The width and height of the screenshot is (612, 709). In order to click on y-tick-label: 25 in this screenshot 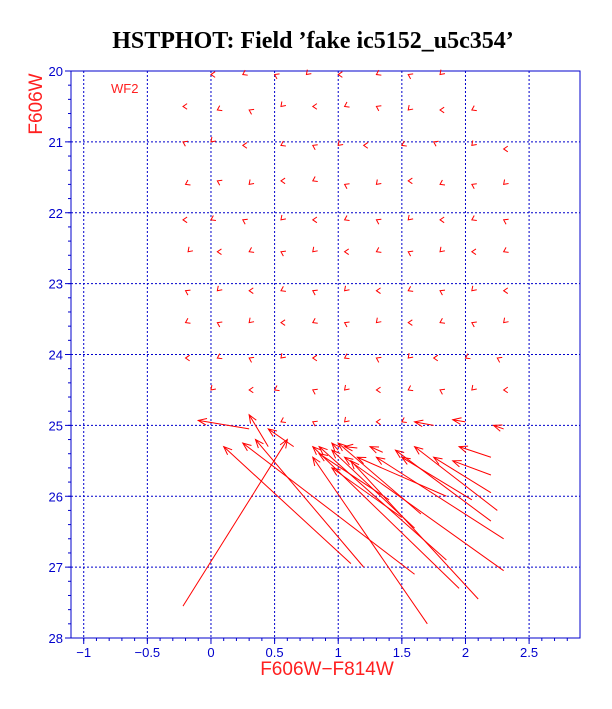, I will do `click(56, 425)`.